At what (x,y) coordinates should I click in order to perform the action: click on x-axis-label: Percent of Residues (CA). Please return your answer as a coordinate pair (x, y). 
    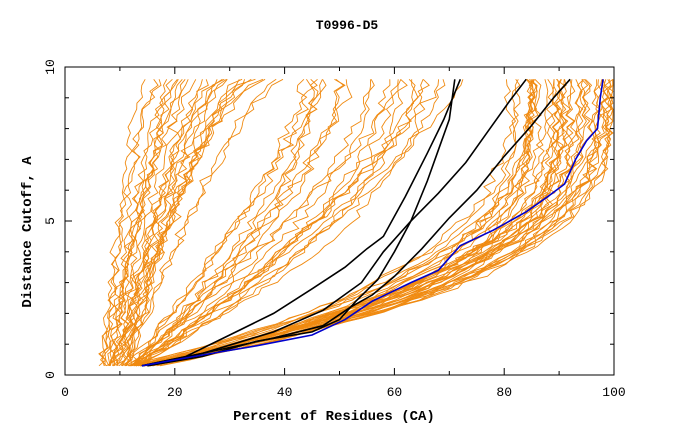
    Looking at the image, I should click on (334, 417).